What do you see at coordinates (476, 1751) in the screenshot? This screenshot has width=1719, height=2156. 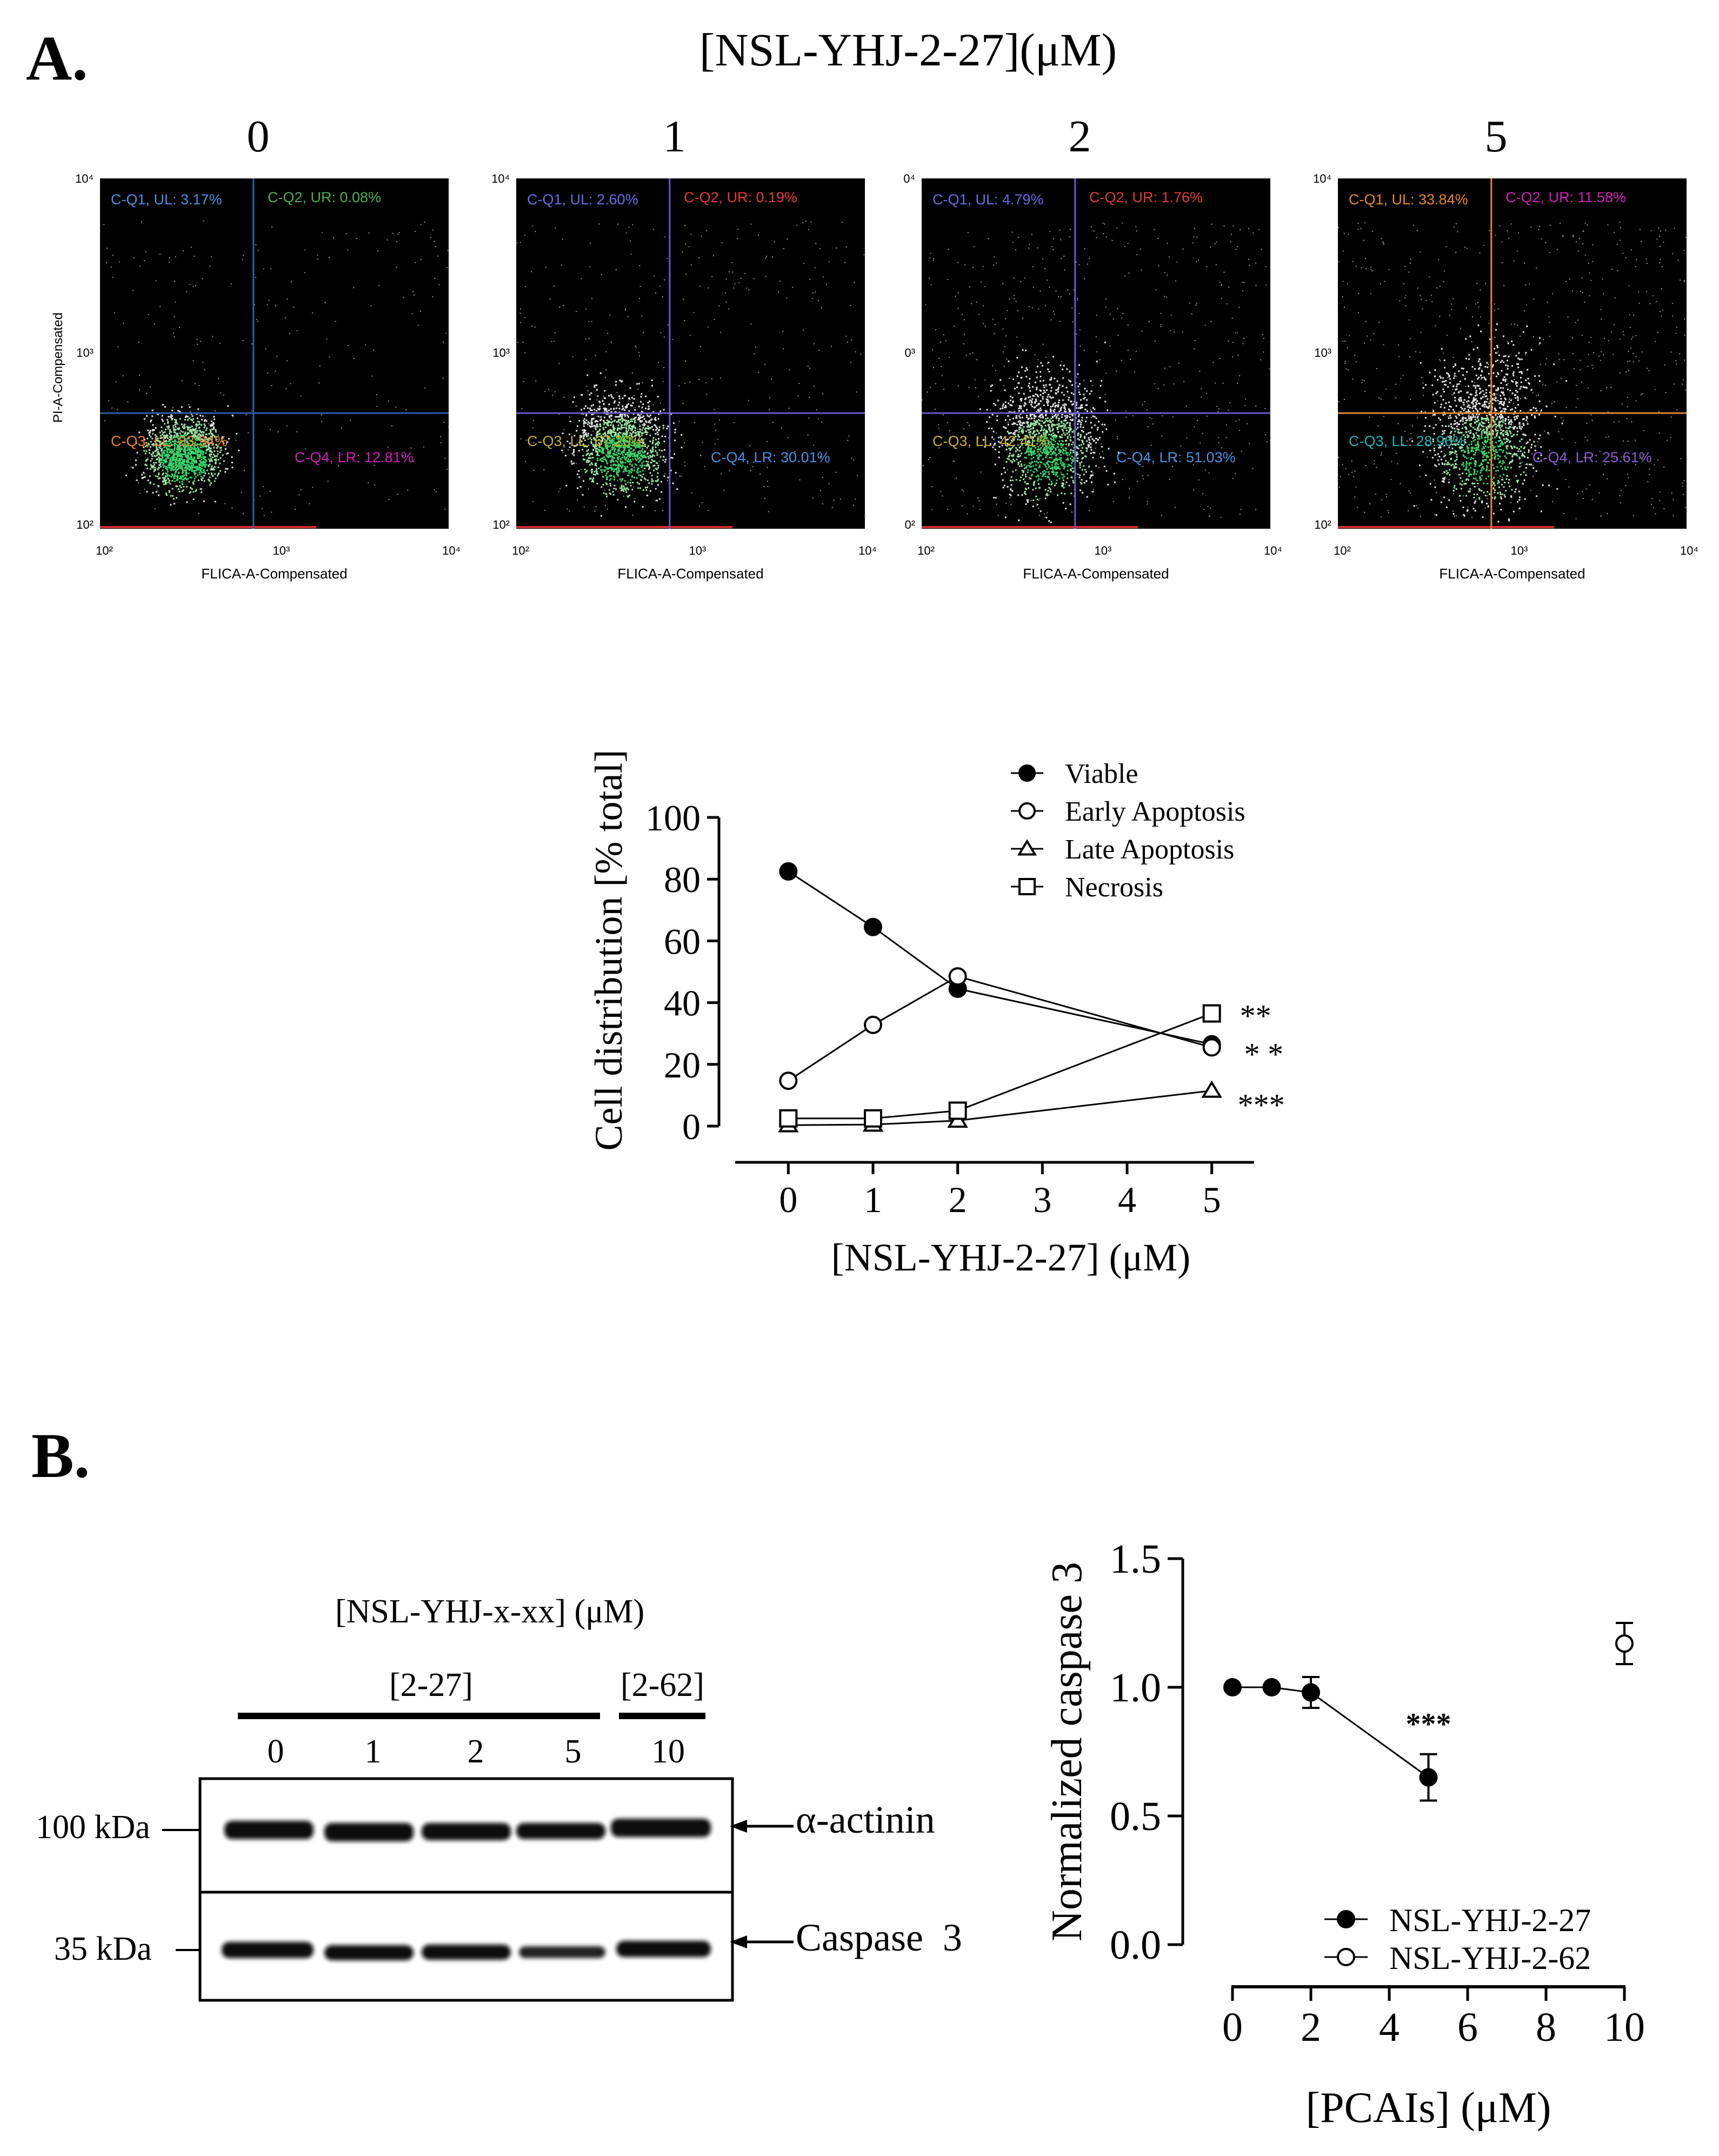 I see `lane-label-2: 2` at bounding box center [476, 1751].